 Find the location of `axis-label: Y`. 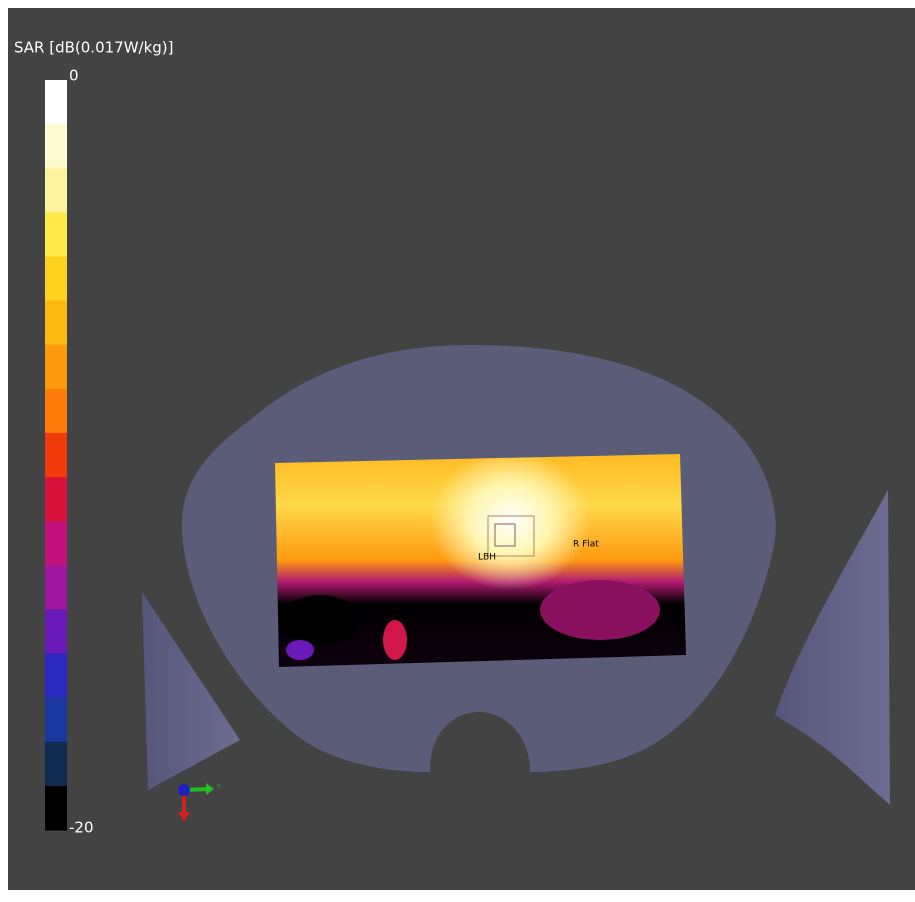

axis-label: Y is located at coordinates (218, 787).